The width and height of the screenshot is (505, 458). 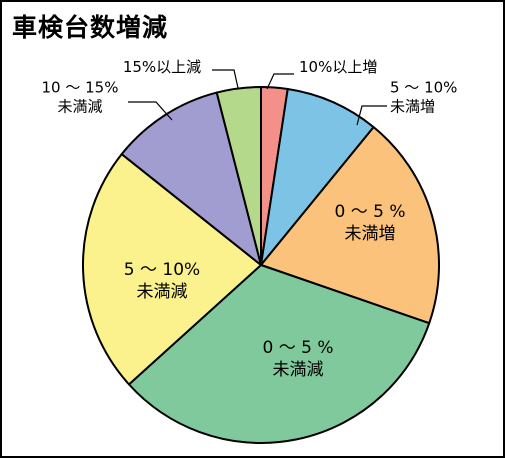 What do you see at coordinates (80, 88) in the screenshot?
I see `slice-label-line: 10 ～ 15%` at bounding box center [80, 88].